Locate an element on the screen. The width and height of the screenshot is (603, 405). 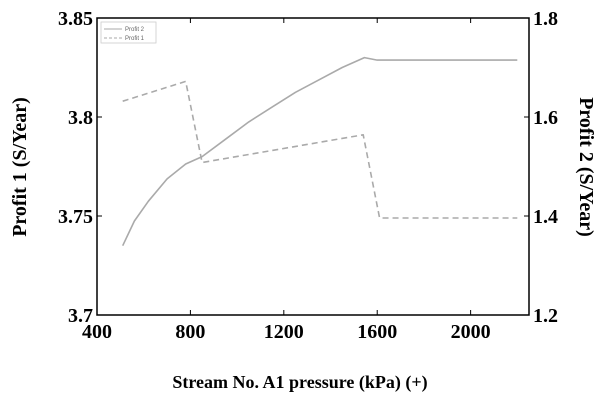
legend: Profit 2 Profit 1 is located at coordinates (128, 32).